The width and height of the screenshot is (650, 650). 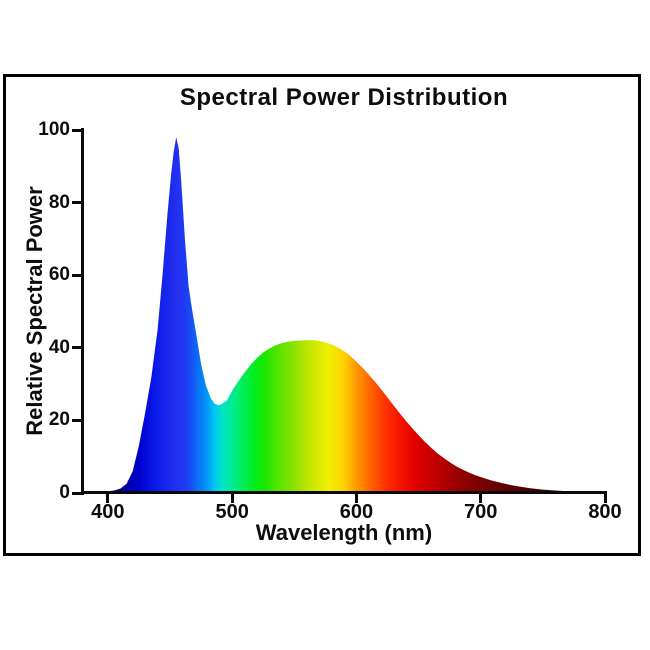 I want to click on x-tick-label: 600, so click(x=356, y=512).